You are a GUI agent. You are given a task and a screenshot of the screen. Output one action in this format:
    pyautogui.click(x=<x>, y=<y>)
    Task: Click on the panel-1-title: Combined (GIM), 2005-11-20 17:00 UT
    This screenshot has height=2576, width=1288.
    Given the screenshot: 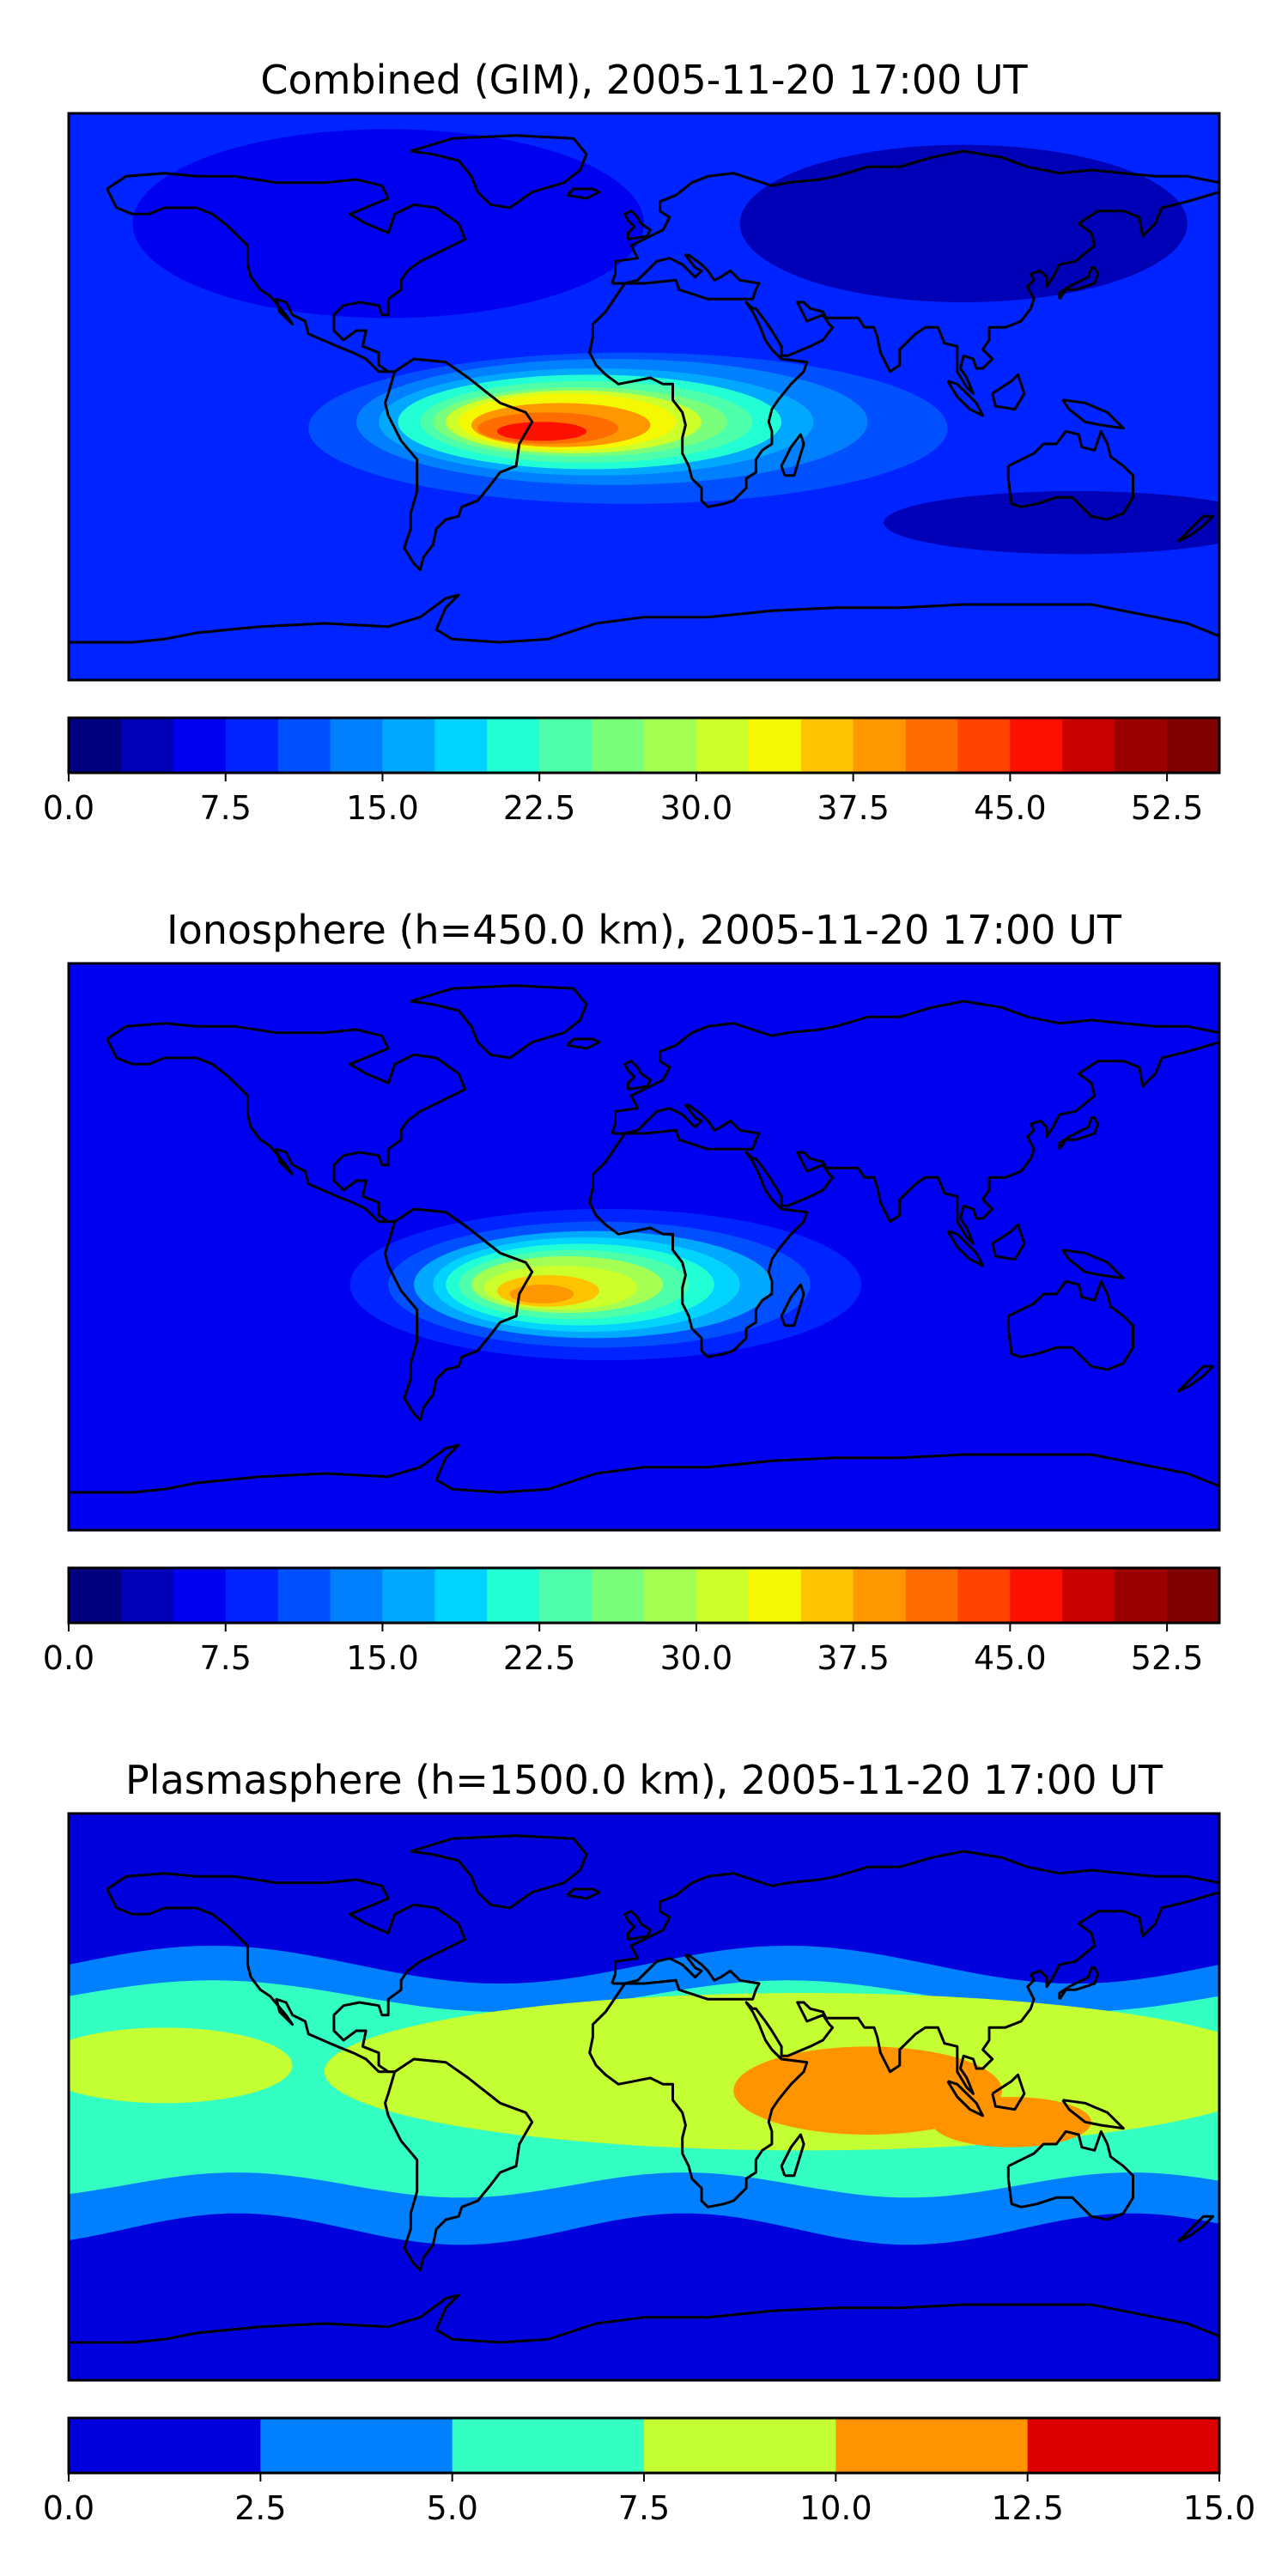 What is the action you would take?
    pyautogui.click(x=644, y=80)
    